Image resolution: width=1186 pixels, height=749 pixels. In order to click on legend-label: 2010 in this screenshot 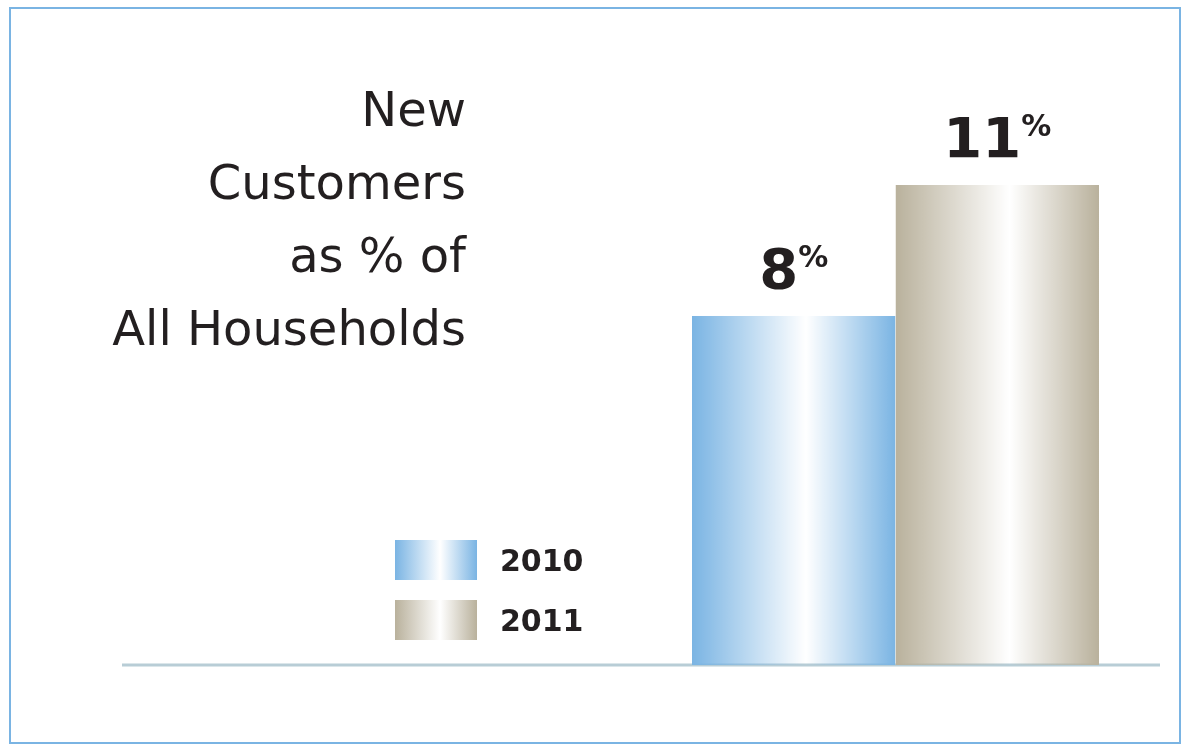, I will do `click(542, 560)`.